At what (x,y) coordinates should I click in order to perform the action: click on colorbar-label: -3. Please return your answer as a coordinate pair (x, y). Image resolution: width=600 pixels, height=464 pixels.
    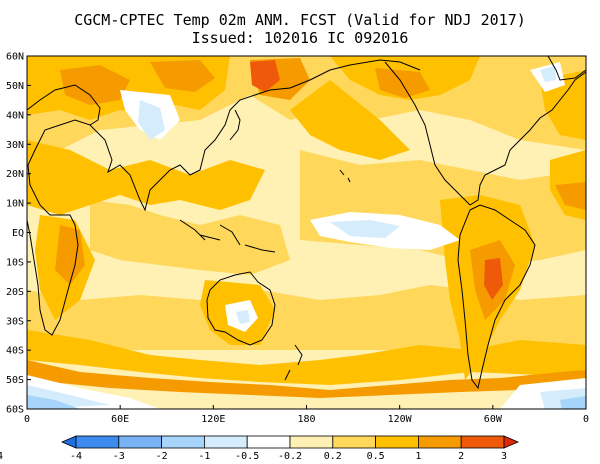
    Looking at the image, I should click on (119, 456).